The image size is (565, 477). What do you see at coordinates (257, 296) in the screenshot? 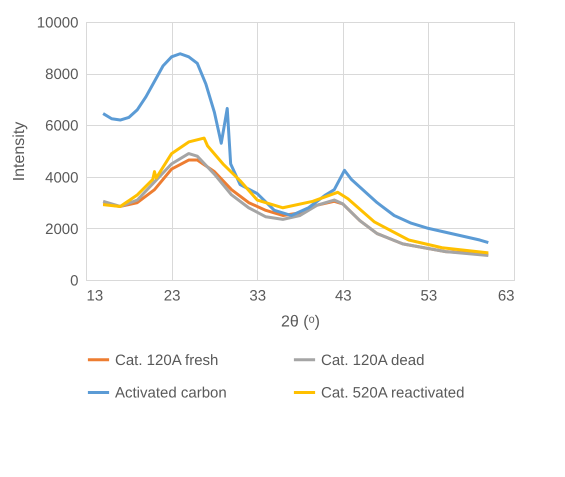
I see `x-tick-label: 33` at bounding box center [257, 296].